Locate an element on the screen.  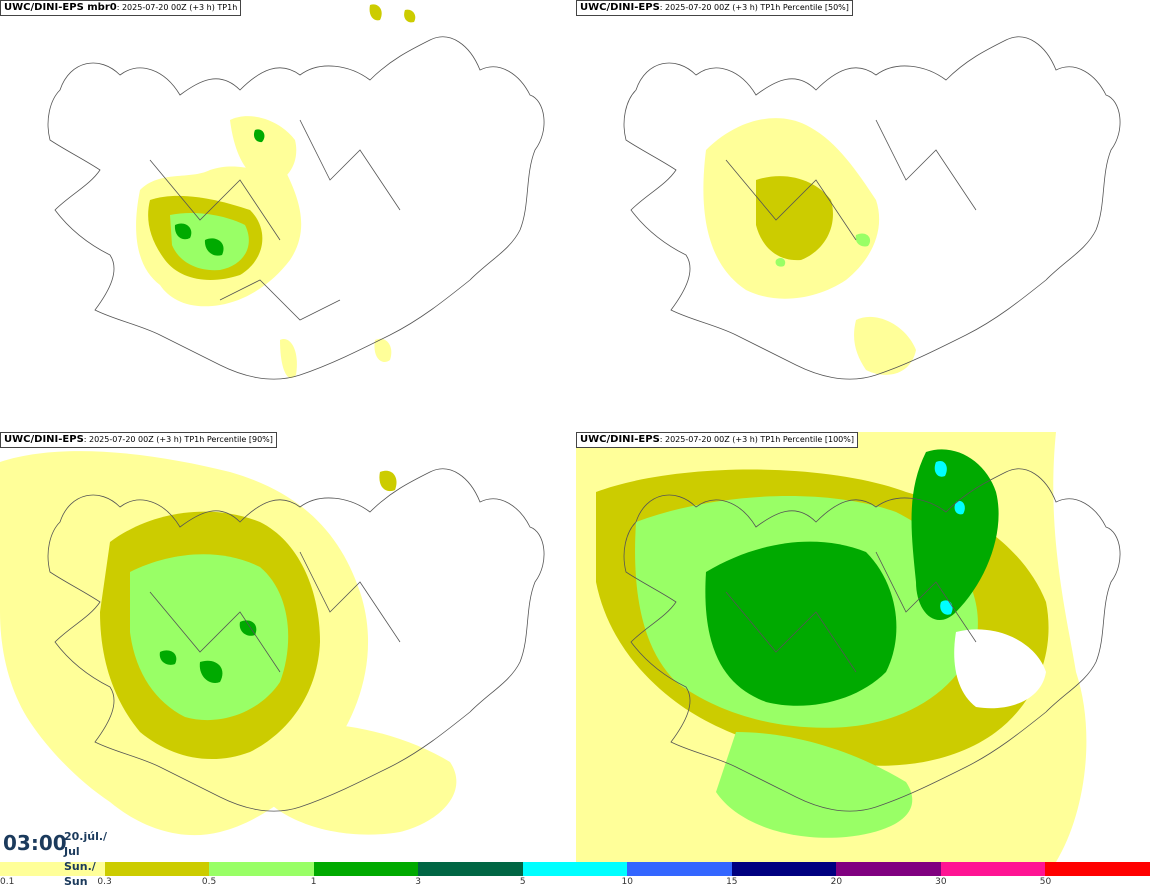
valid-date-line2: Sun./ Sun is located at coordinates (80, 874).